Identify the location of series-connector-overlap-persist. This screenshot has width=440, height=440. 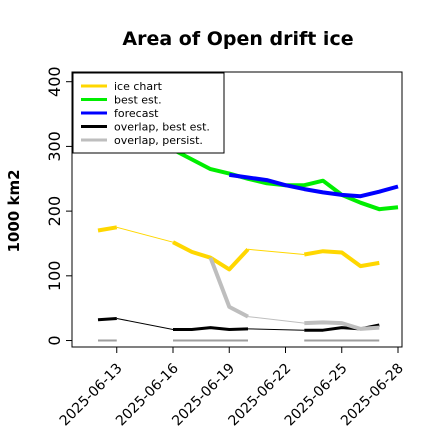
(276, 320).